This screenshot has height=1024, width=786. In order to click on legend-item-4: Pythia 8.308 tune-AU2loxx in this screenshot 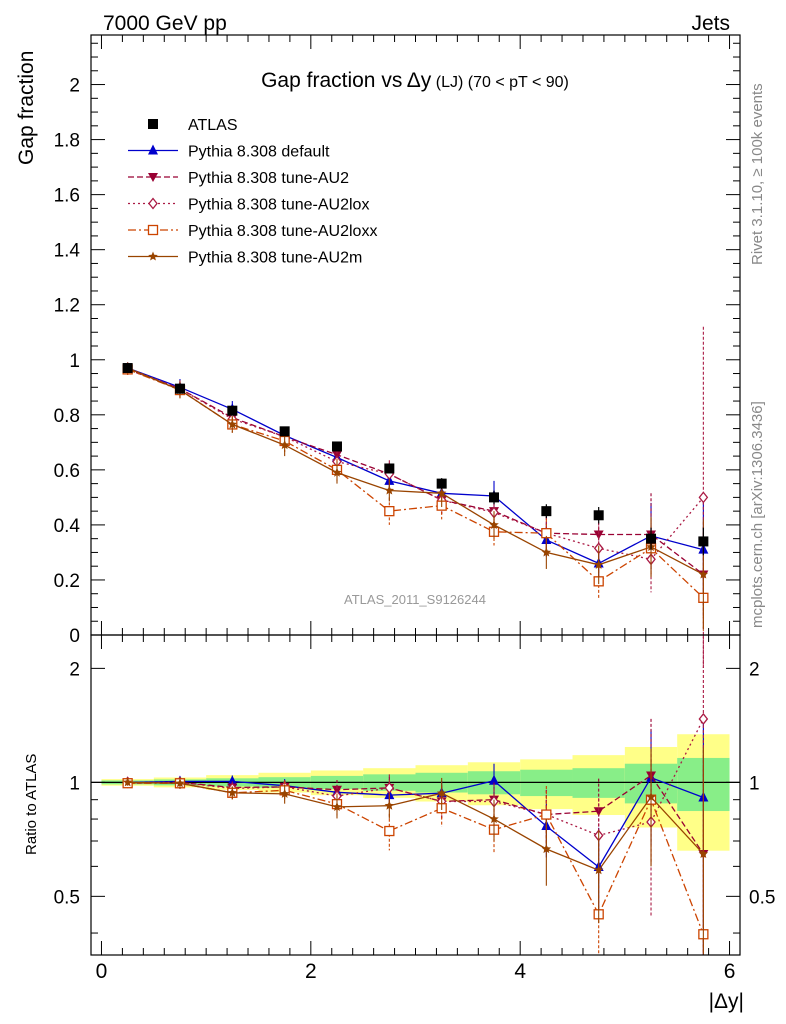, I will do `click(252, 231)`.